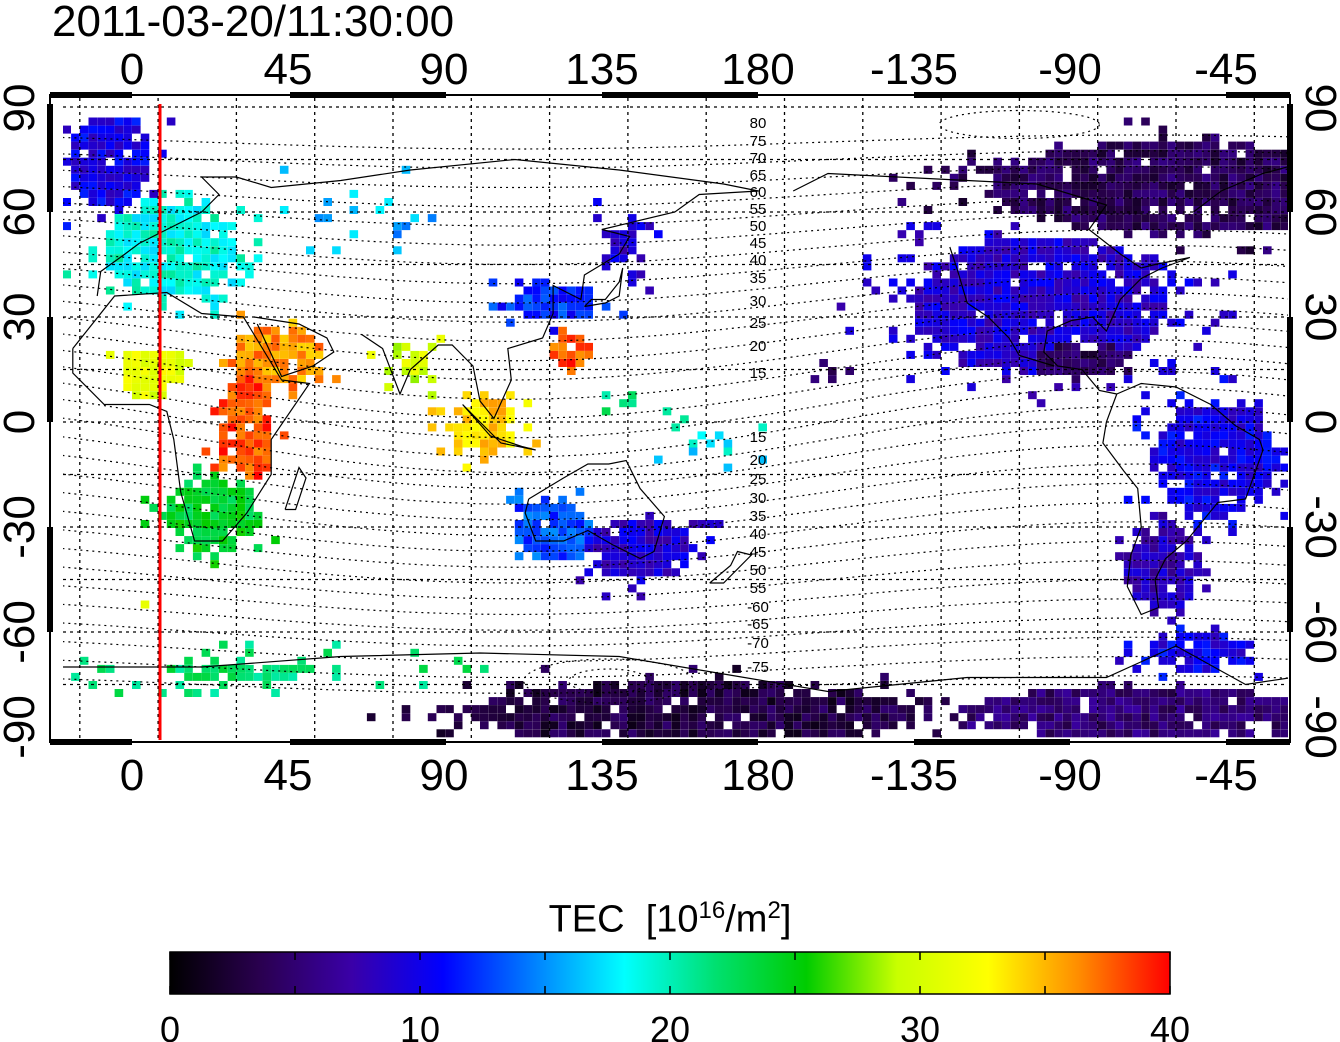 This screenshot has width=1340, height=1042. What do you see at coordinates (1318, 422) in the screenshot?
I see `y-tick-label-right: 0` at bounding box center [1318, 422].